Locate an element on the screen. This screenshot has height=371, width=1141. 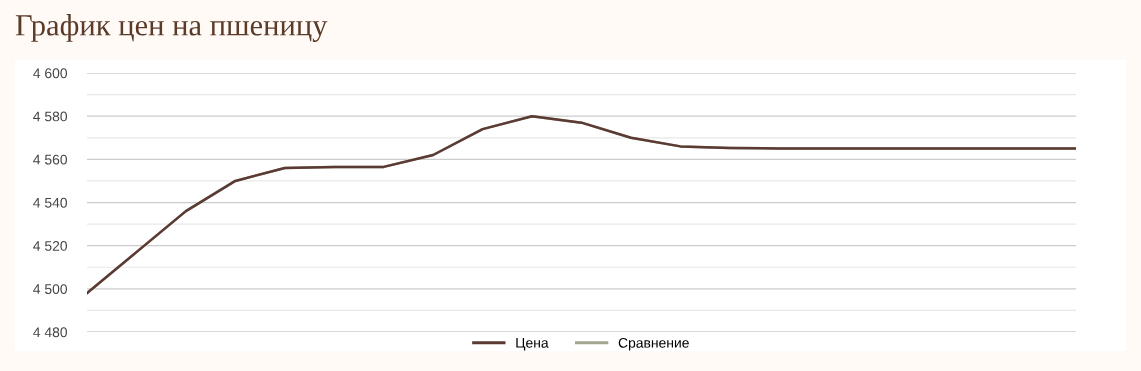
y-tick-label: 4 600 is located at coordinates (50, 73).